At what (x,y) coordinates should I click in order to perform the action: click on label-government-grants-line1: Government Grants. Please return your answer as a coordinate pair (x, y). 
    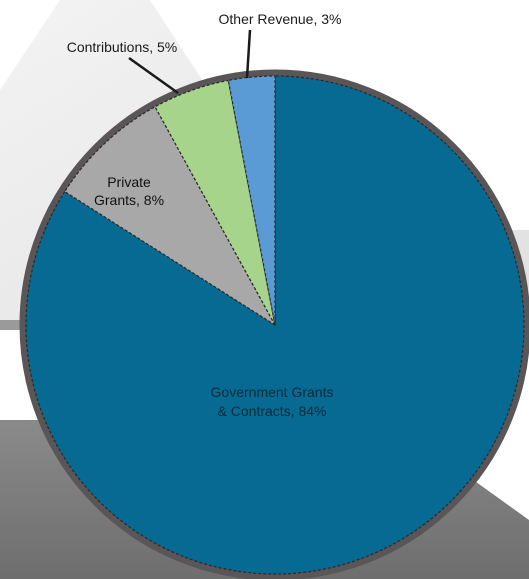
    Looking at the image, I should click on (272, 392).